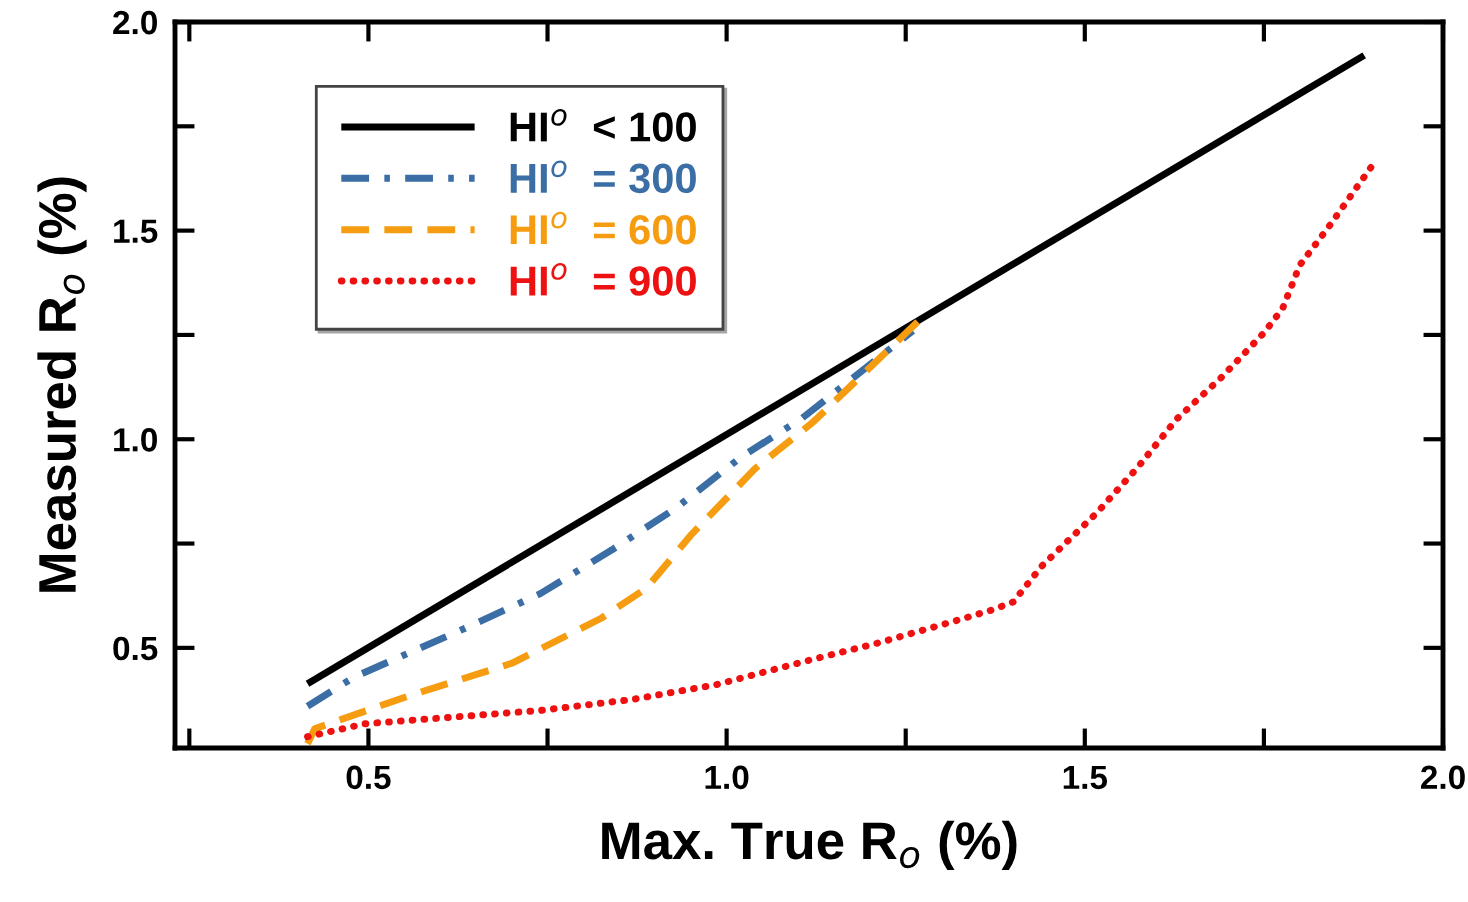  Describe the element at coordinates (603, 228) in the screenshot. I see `legend-label: HI$^{o}$ = 600` at that location.